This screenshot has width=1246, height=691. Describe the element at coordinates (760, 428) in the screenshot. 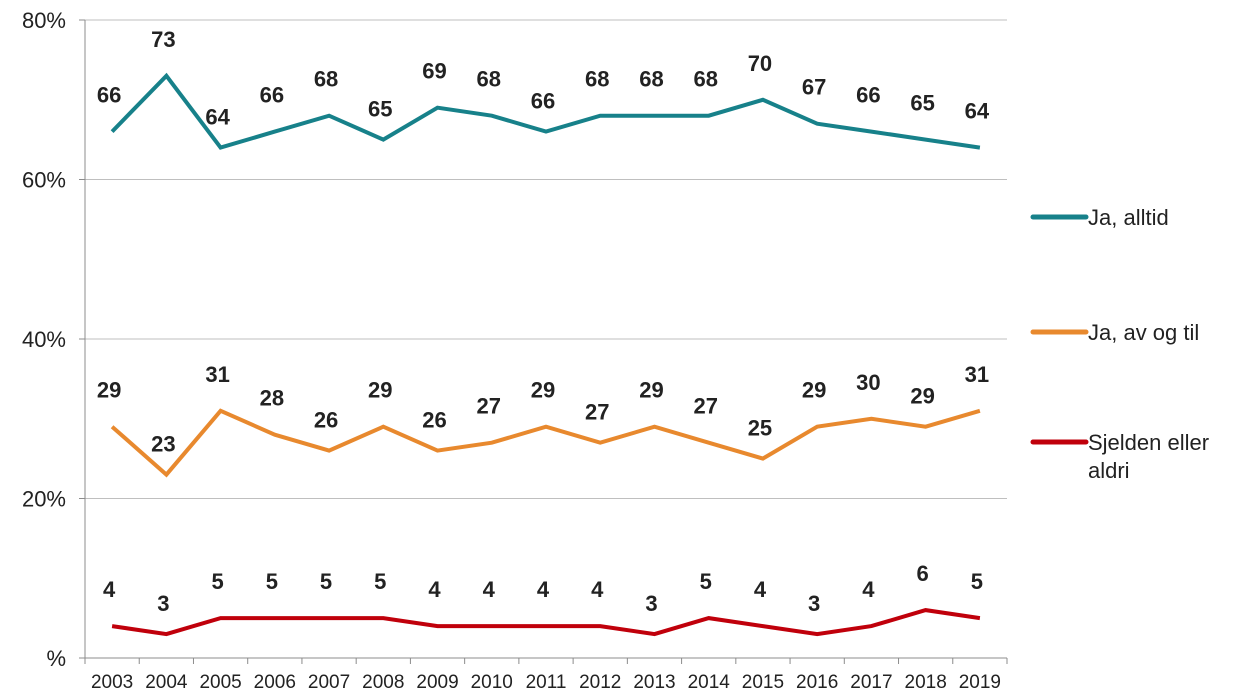

I see `data-label: 25` at that location.